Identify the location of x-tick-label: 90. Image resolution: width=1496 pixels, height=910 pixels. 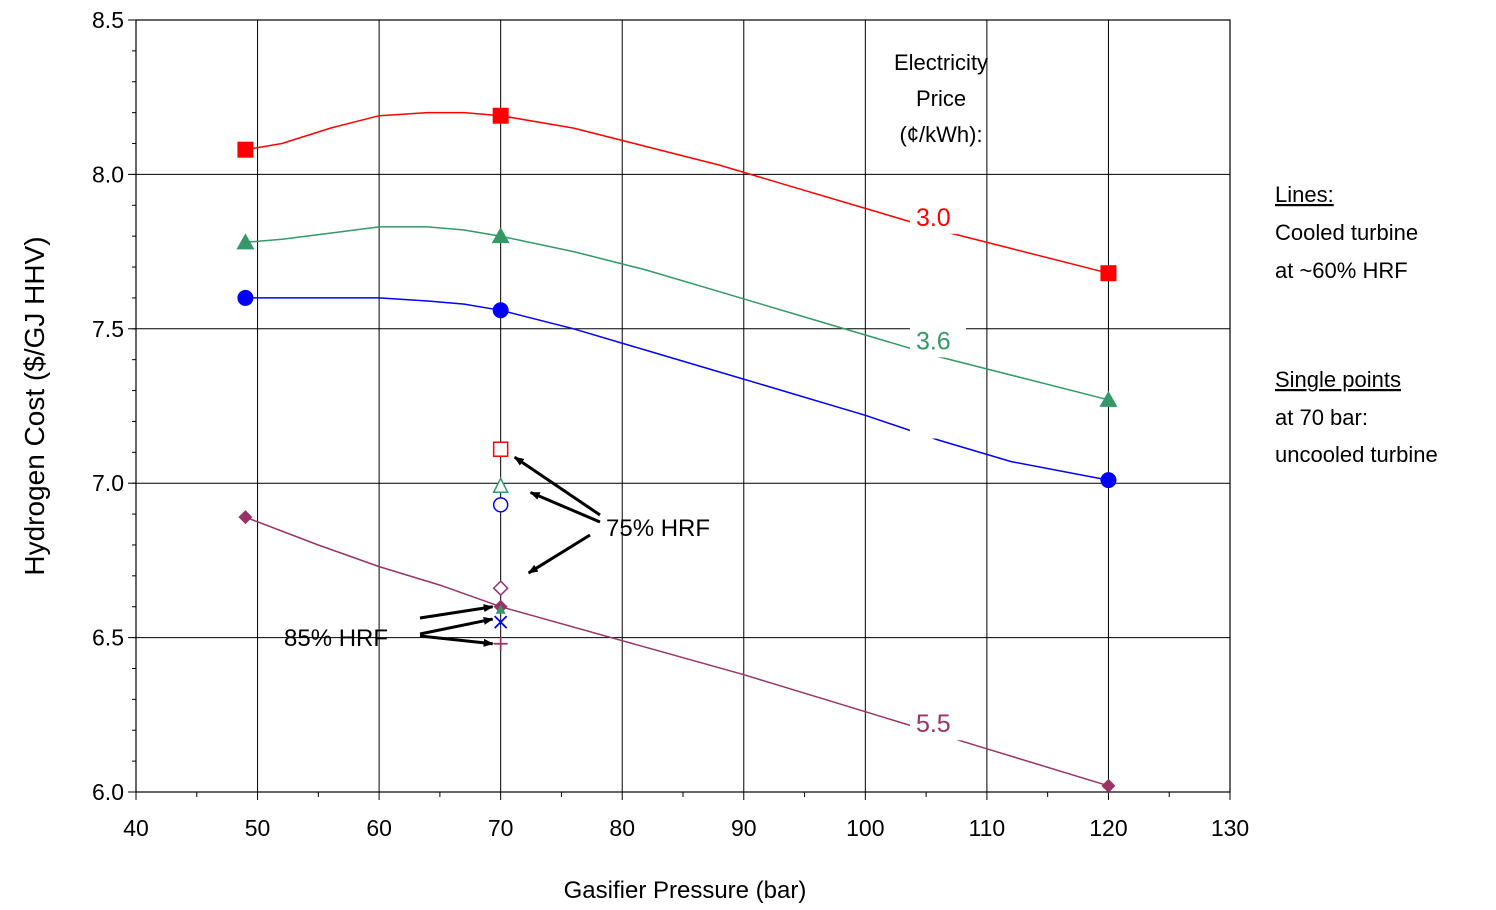
(744, 828).